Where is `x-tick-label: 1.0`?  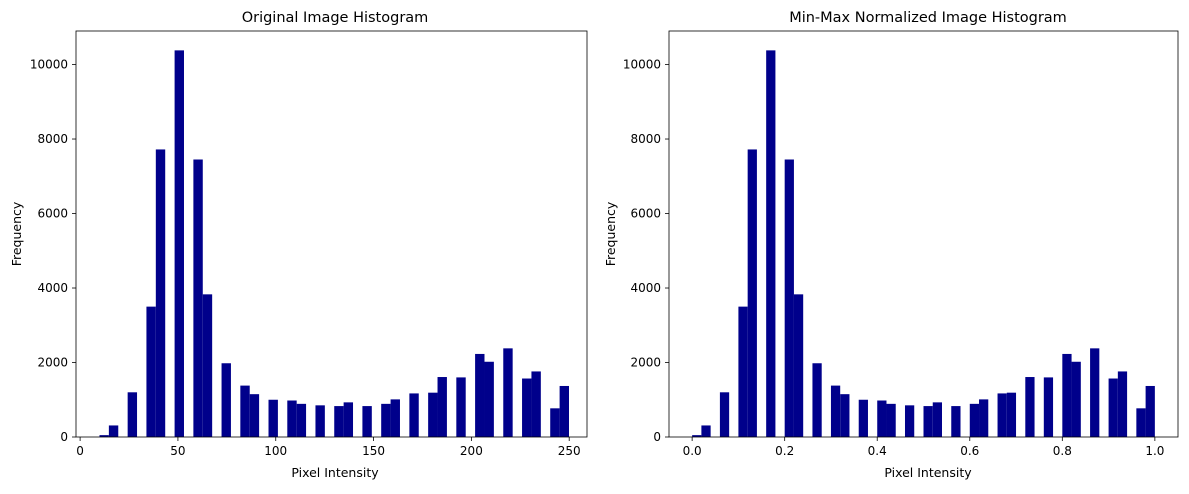 x-tick-label: 1.0 is located at coordinates (1154, 451).